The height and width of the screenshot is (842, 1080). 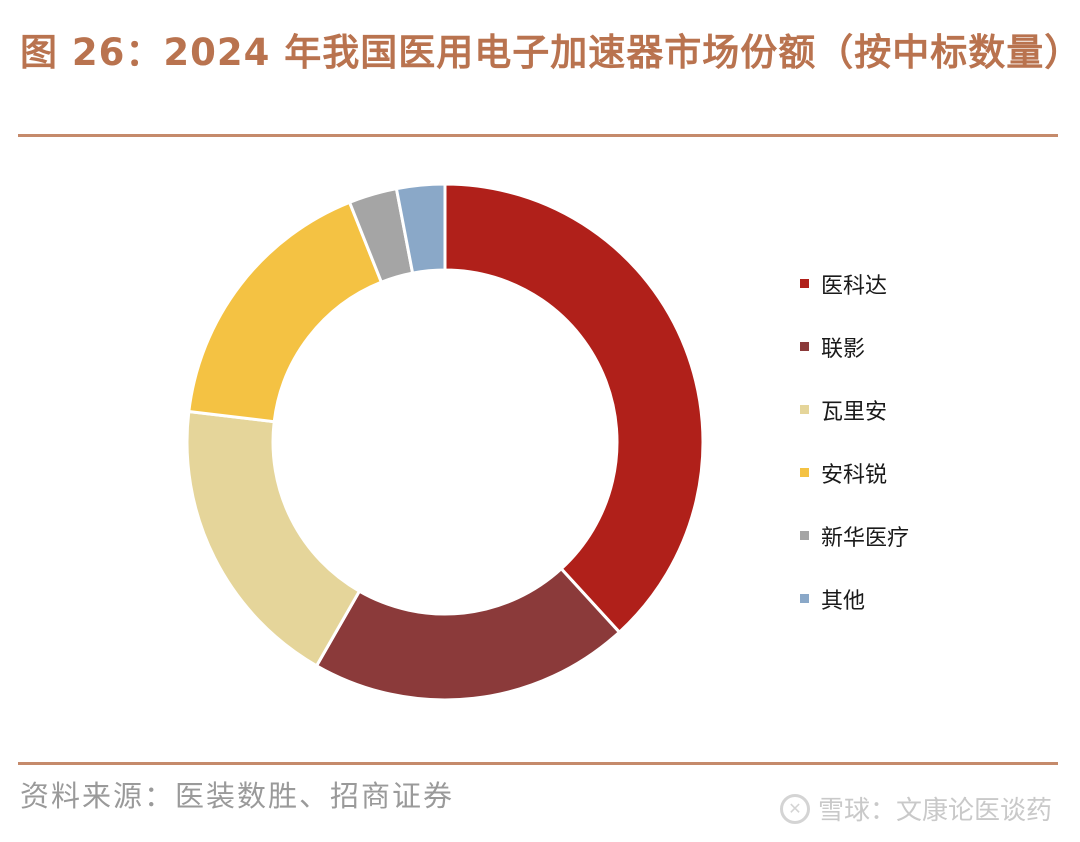 I want to click on legend-item: 联影, so click(x=854, y=346).